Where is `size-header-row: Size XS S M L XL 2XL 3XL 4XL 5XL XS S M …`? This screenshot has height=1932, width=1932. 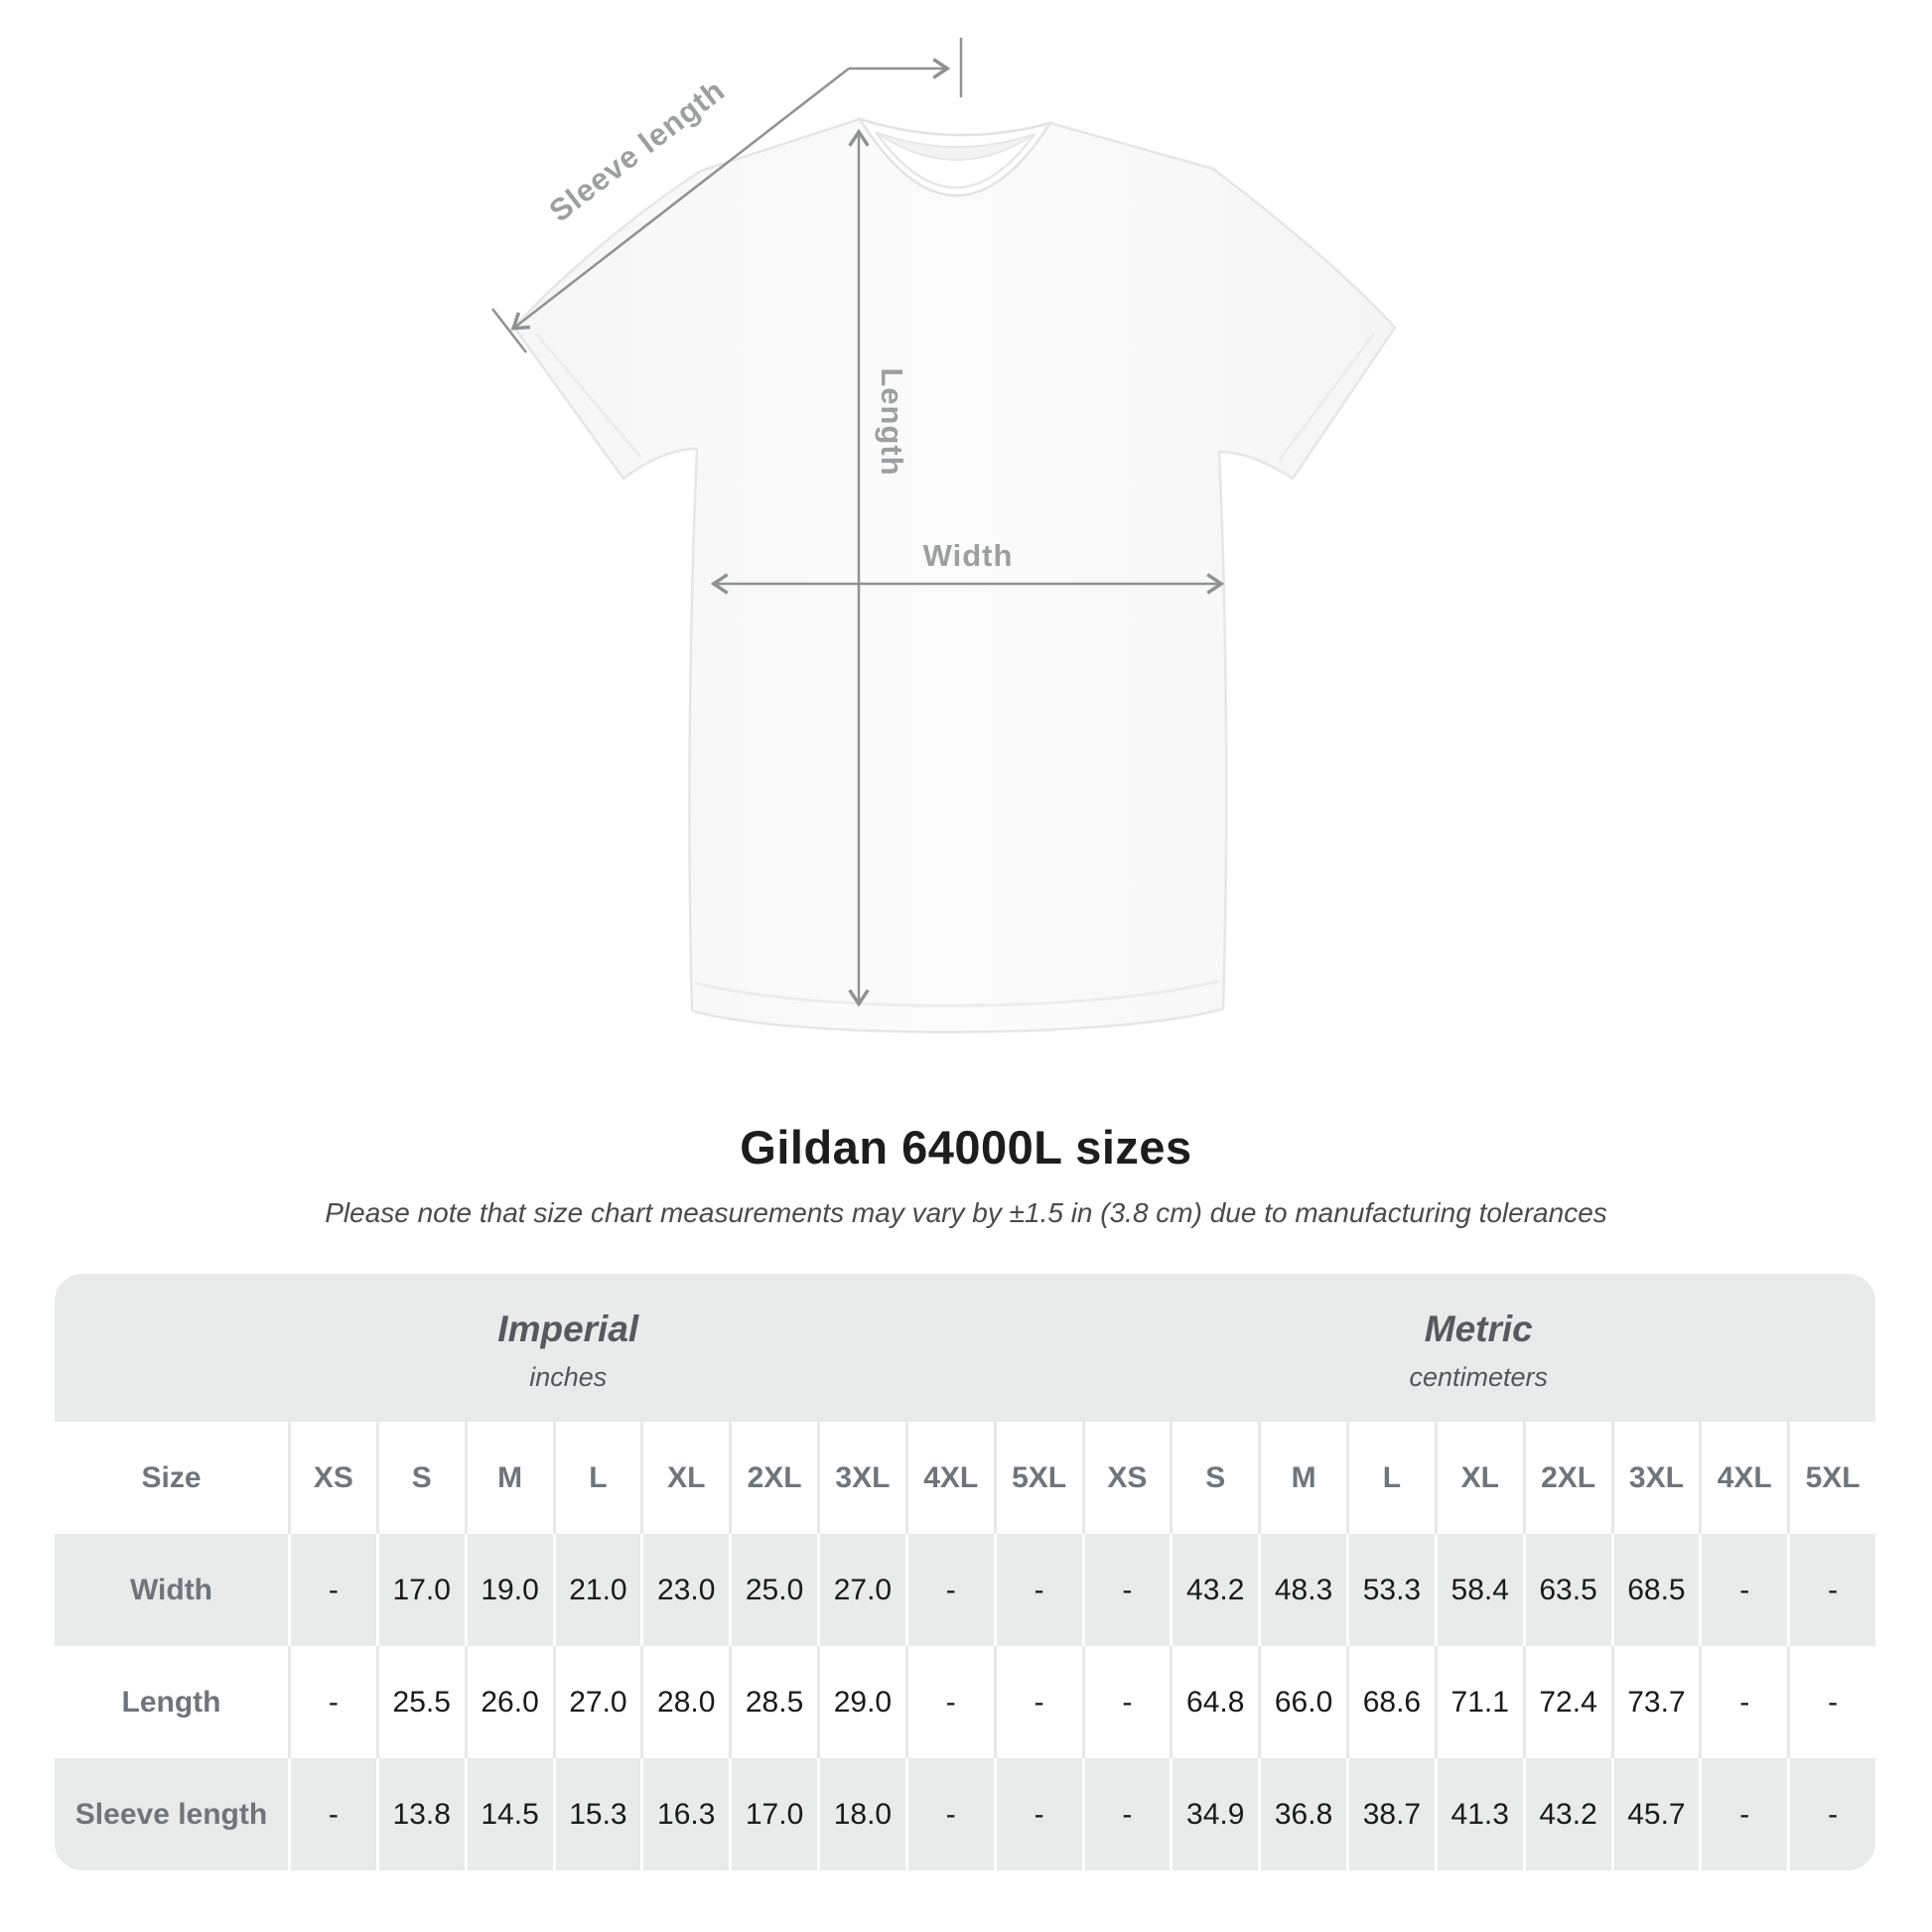
size-header-row: Size XS S M L XL 2XL 3XL 4XL 5XL XS S M … is located at coordinates (965, 1478).